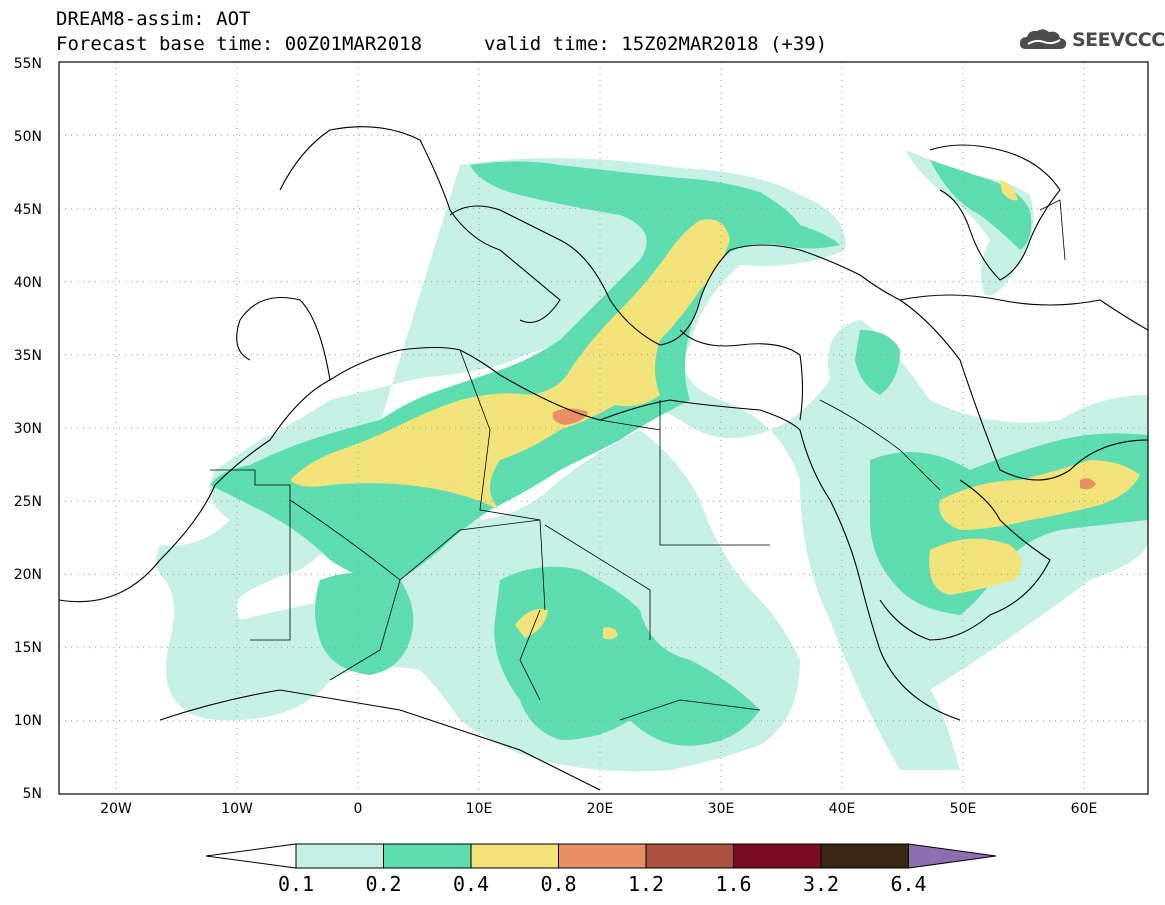 Image resolution: width=1165 pixels, height=905 pixels. I want to click on lon-label: 60E, so click(1084, 809).